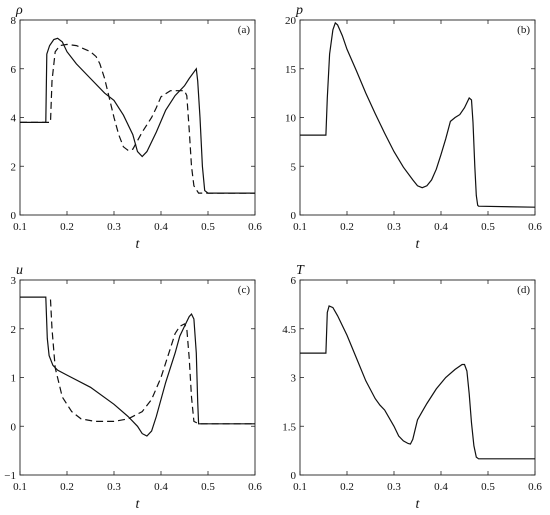 The width and height of the screenshot is (550, 515). I want to click on panel-label: (a), so click(244, 30).